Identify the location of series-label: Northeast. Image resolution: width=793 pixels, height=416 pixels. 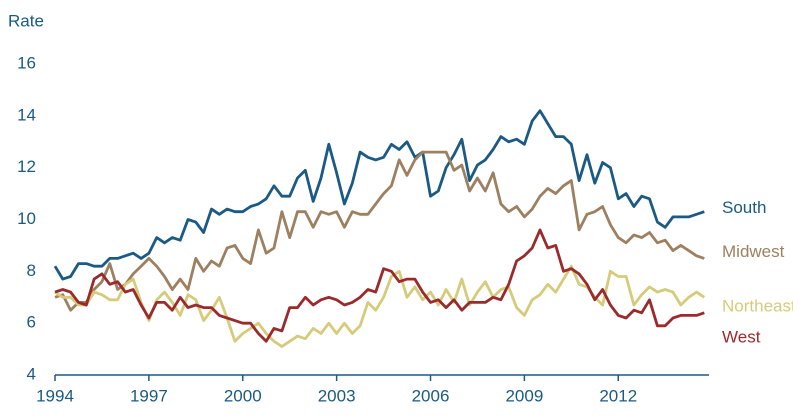
(757, 306).